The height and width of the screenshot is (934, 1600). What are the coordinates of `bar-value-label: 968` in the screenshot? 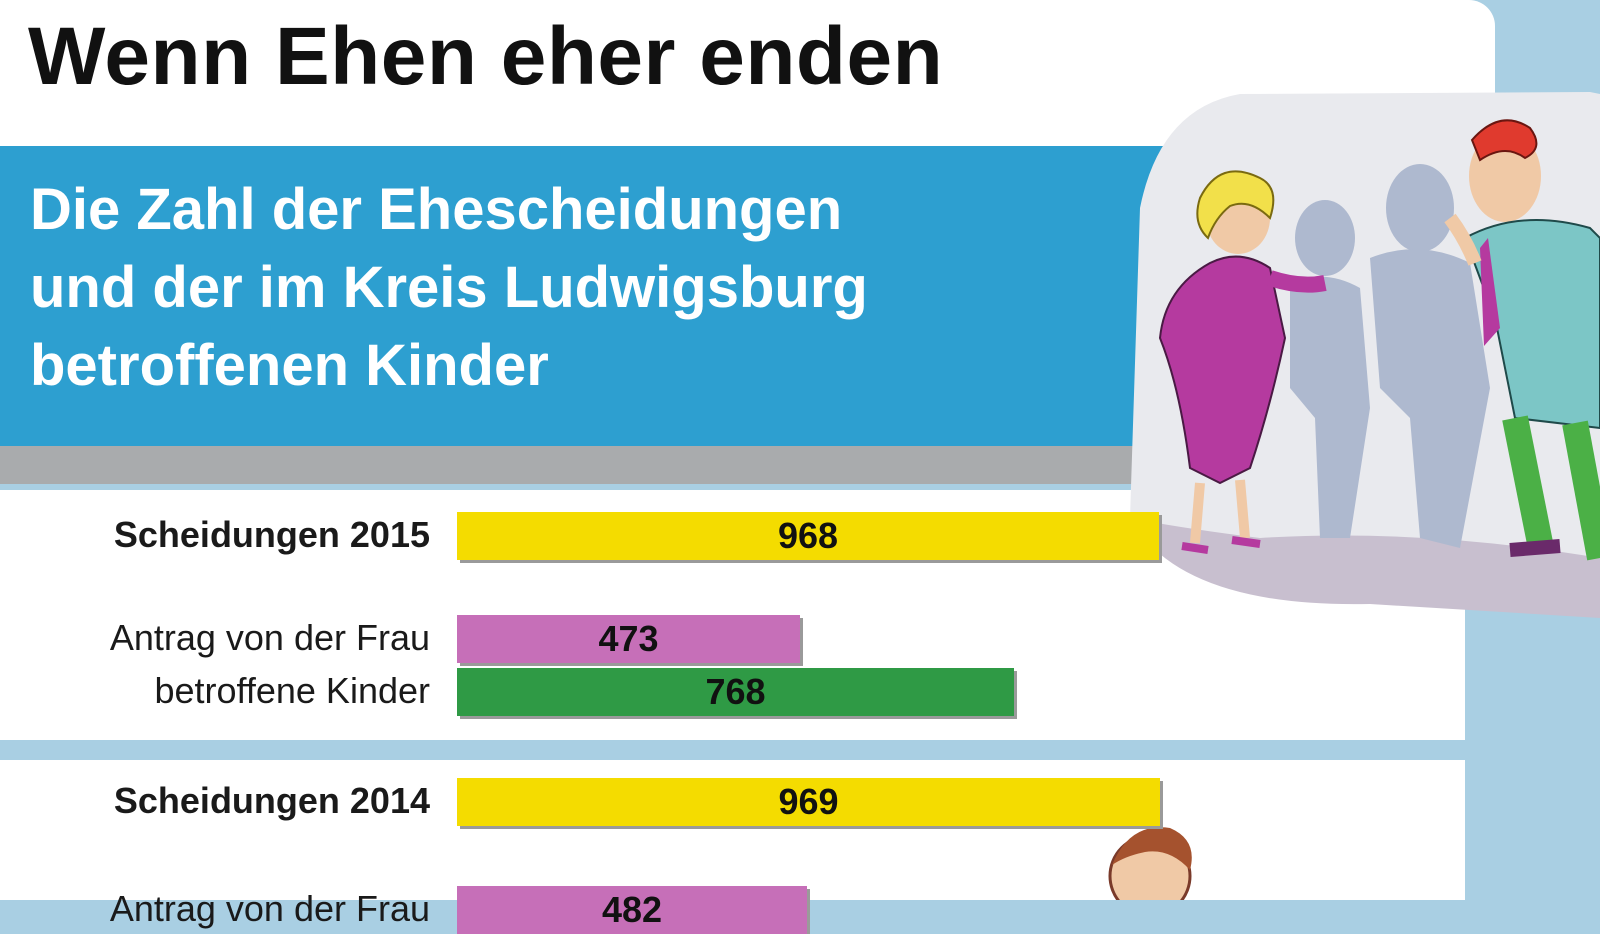 It's located at (808, 535).